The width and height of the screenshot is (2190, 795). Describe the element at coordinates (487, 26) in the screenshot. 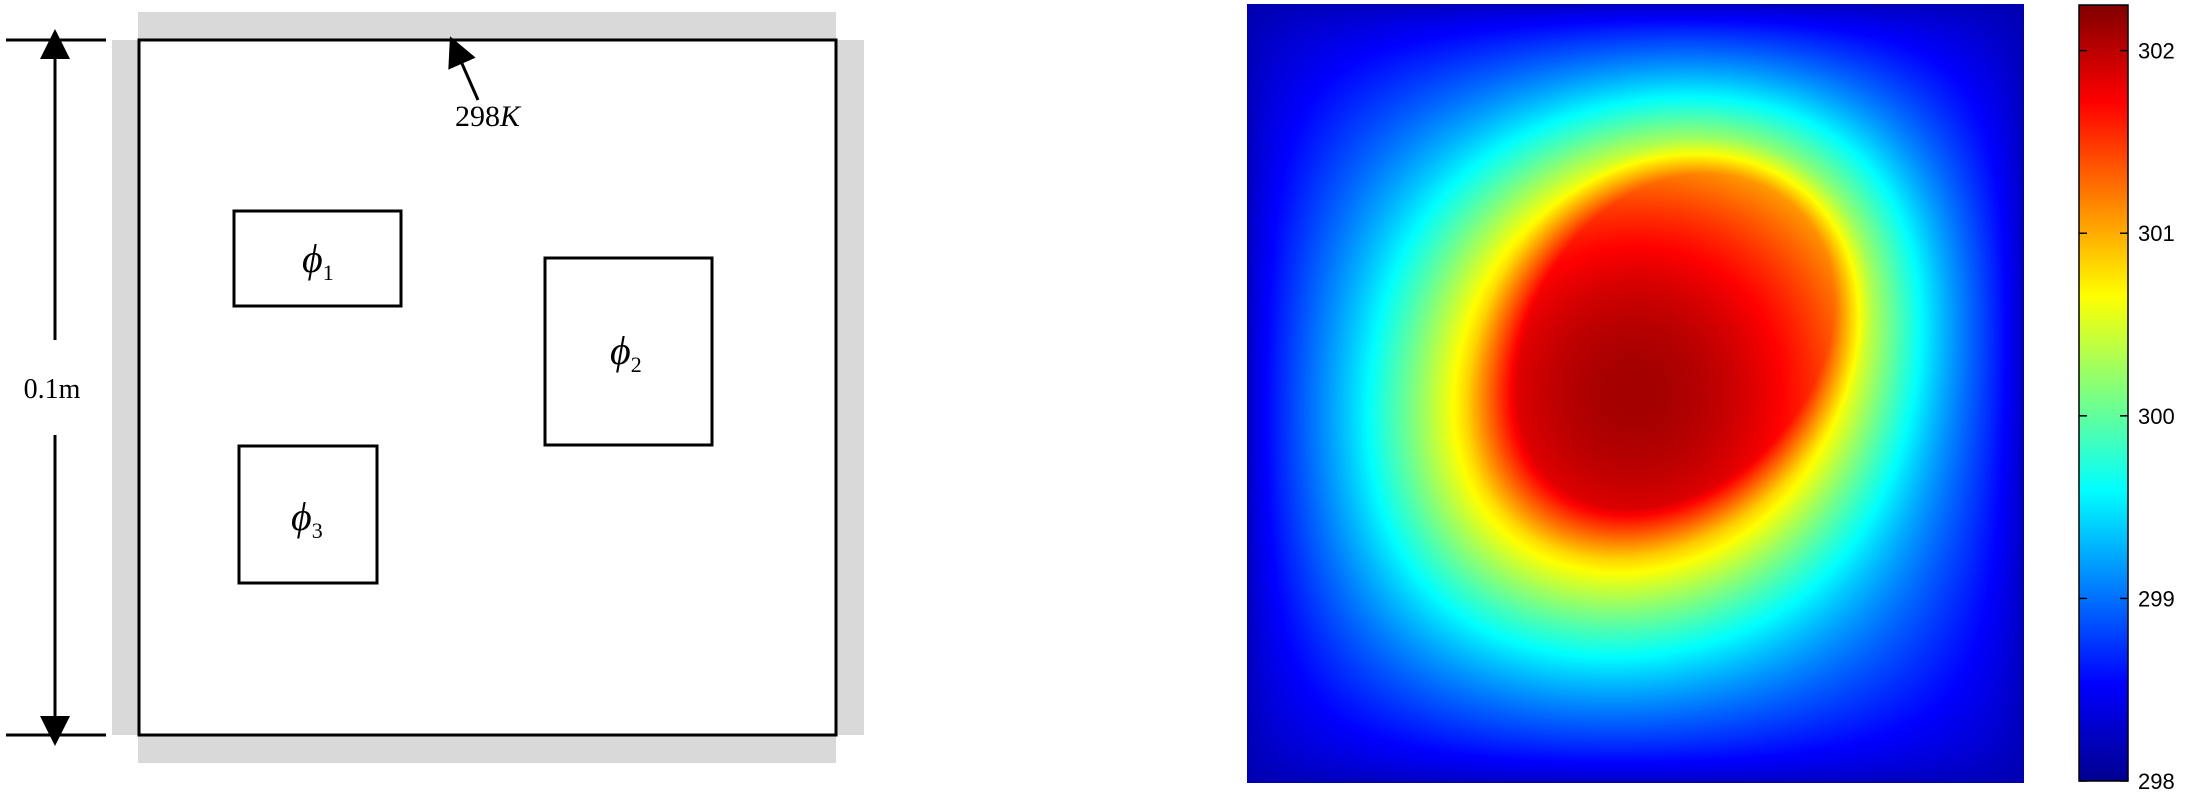

I see `boundary-strip-top` at that location.